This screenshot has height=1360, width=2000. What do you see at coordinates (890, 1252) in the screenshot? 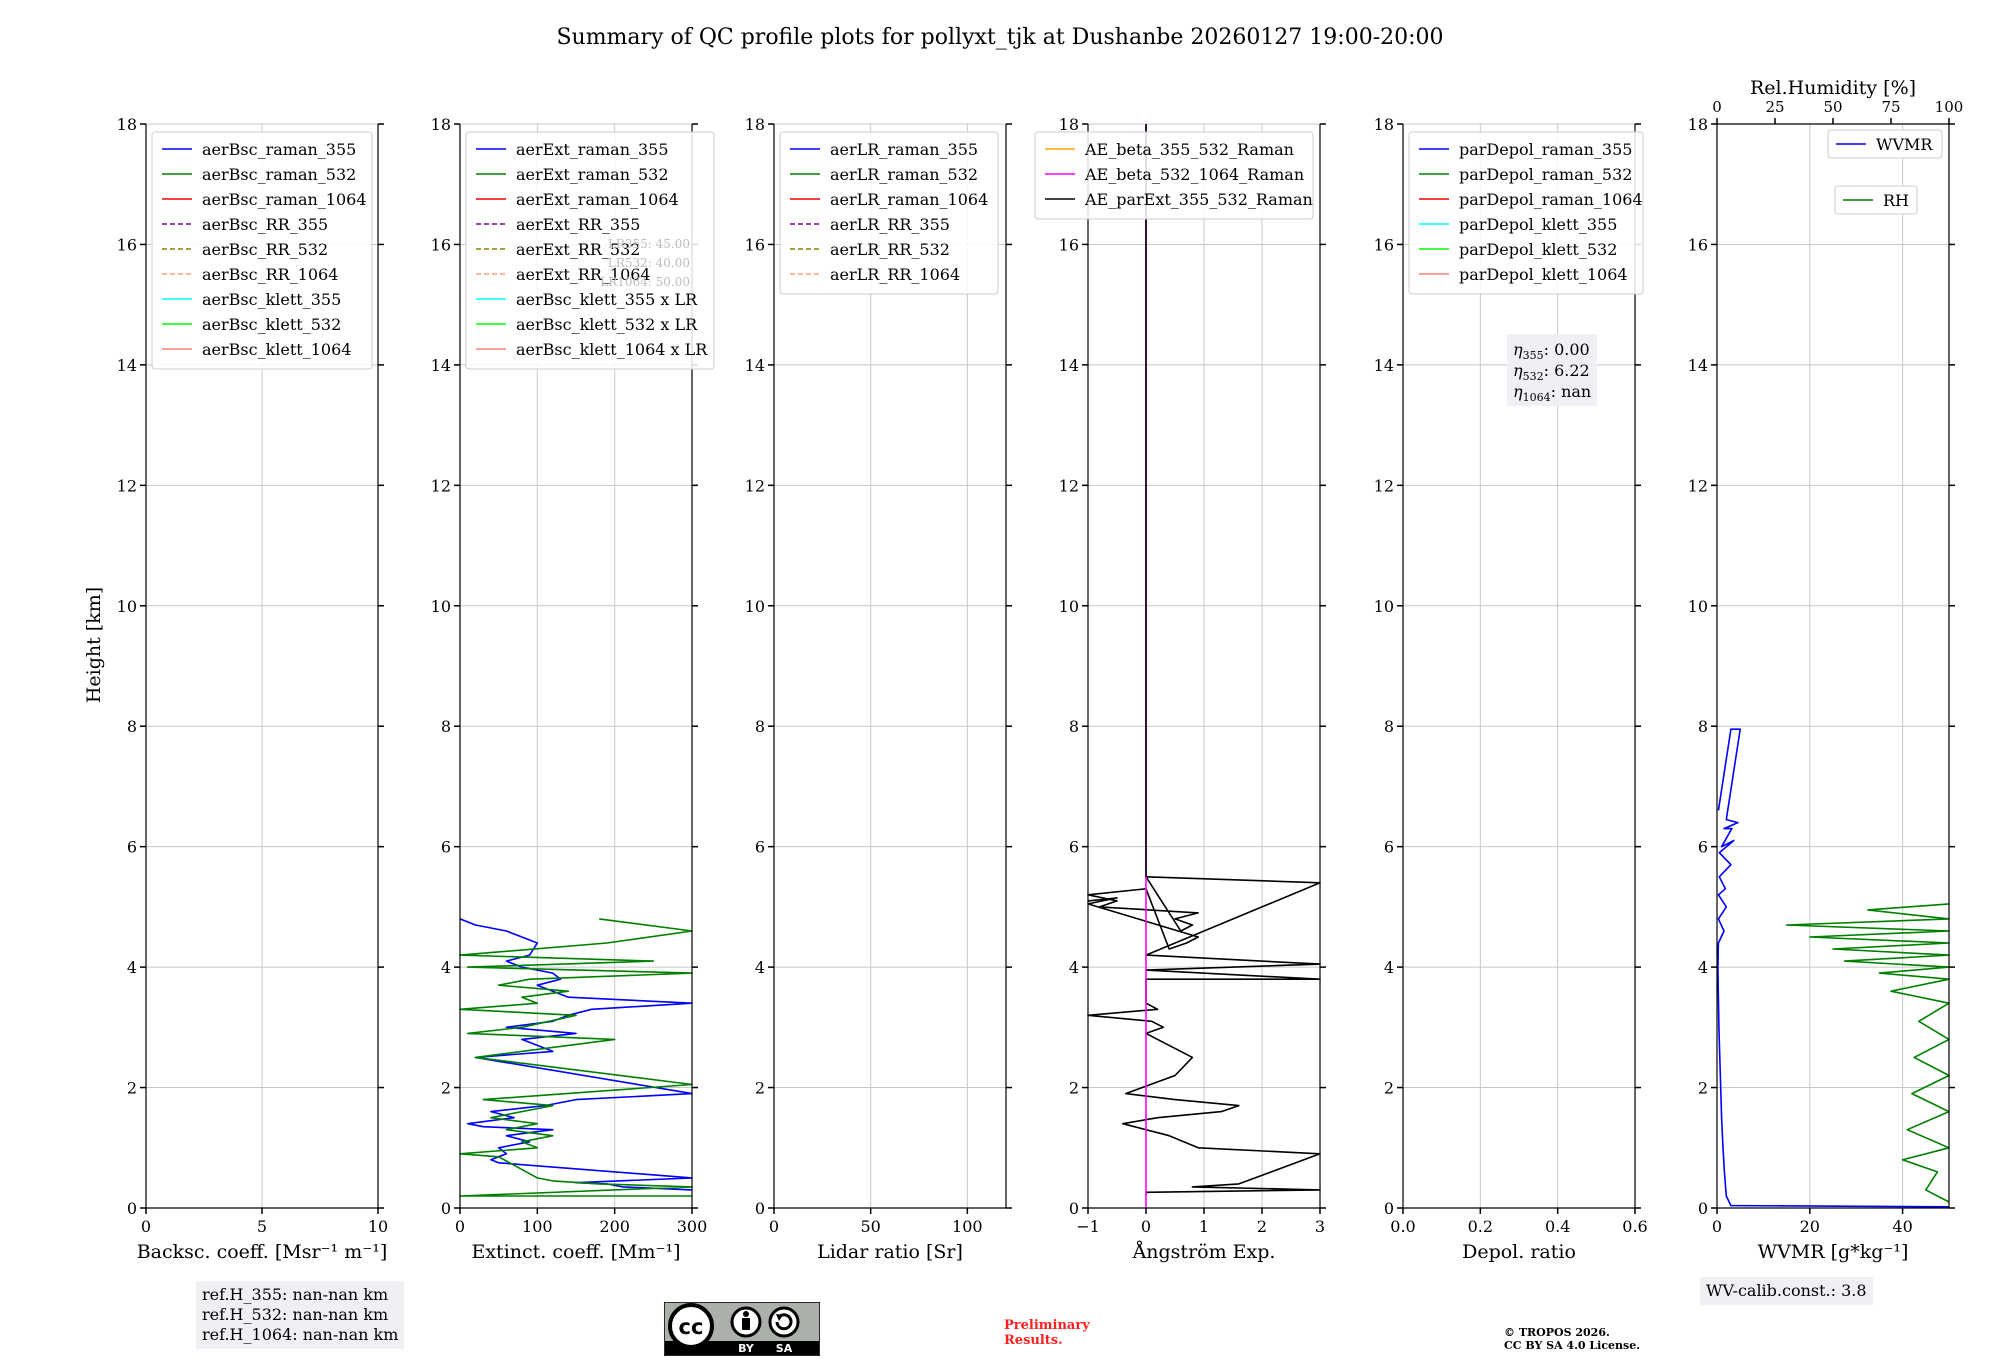
I see `x-axis-label: Lidar ratio [Sr]` at bounding box center [890, 1252].